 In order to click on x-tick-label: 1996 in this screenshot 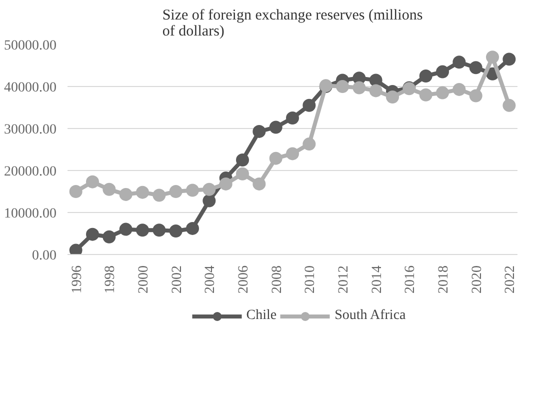, I will do `click(77, 280)`.